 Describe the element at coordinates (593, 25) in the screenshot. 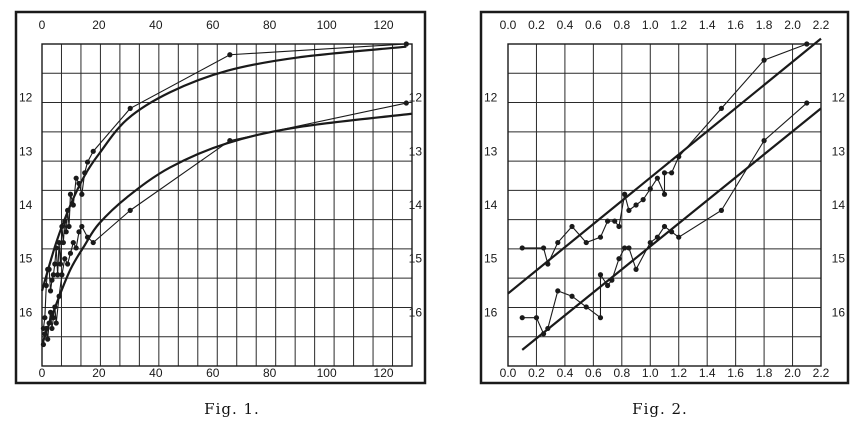

I see `x-tick-label-top: 0.6` at that location.